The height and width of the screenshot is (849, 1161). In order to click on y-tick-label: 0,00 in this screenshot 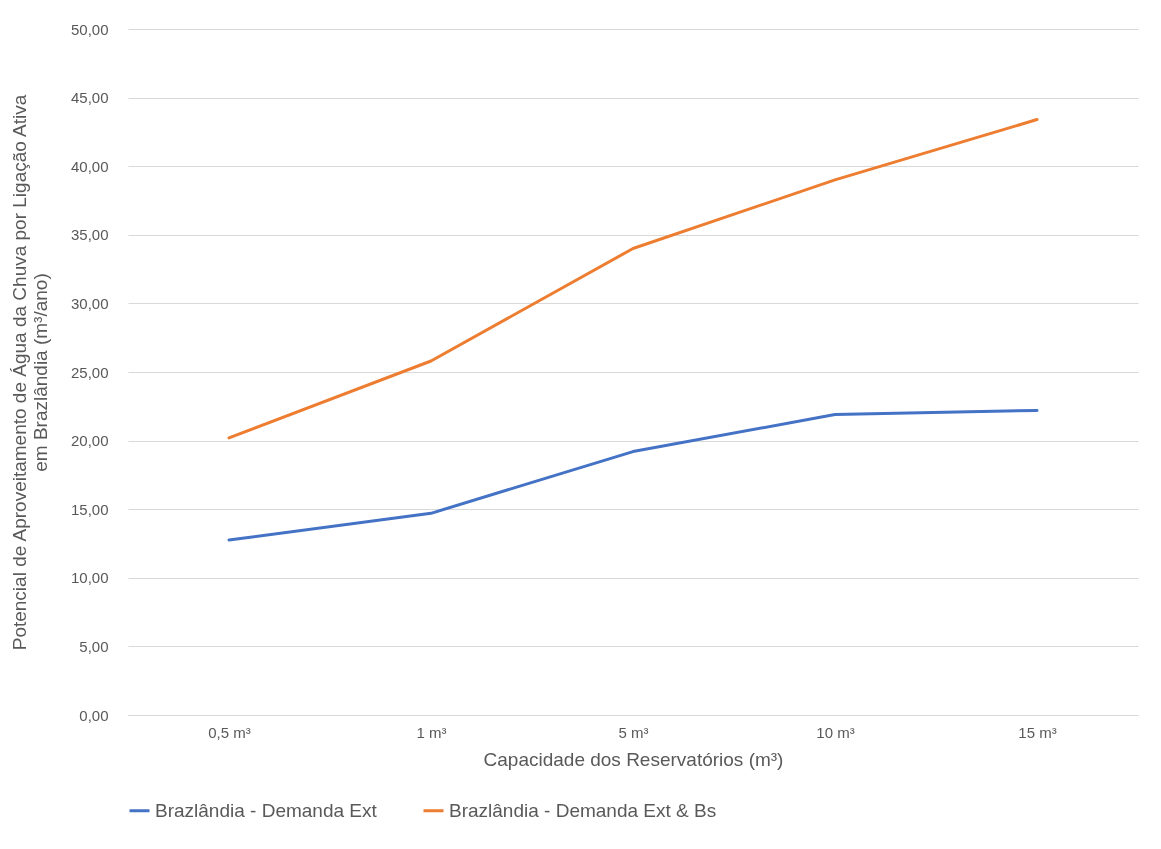, I will do `click(94, 715)`.